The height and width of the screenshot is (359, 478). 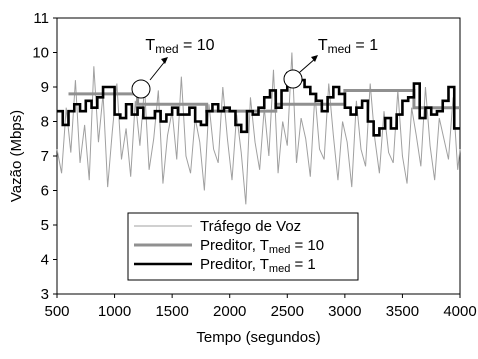 What do you see at coordinates (258, 265) in the screenshot?
I see `legend-label: Preditor, Tmed = 1` at bounding box center [258, 265].